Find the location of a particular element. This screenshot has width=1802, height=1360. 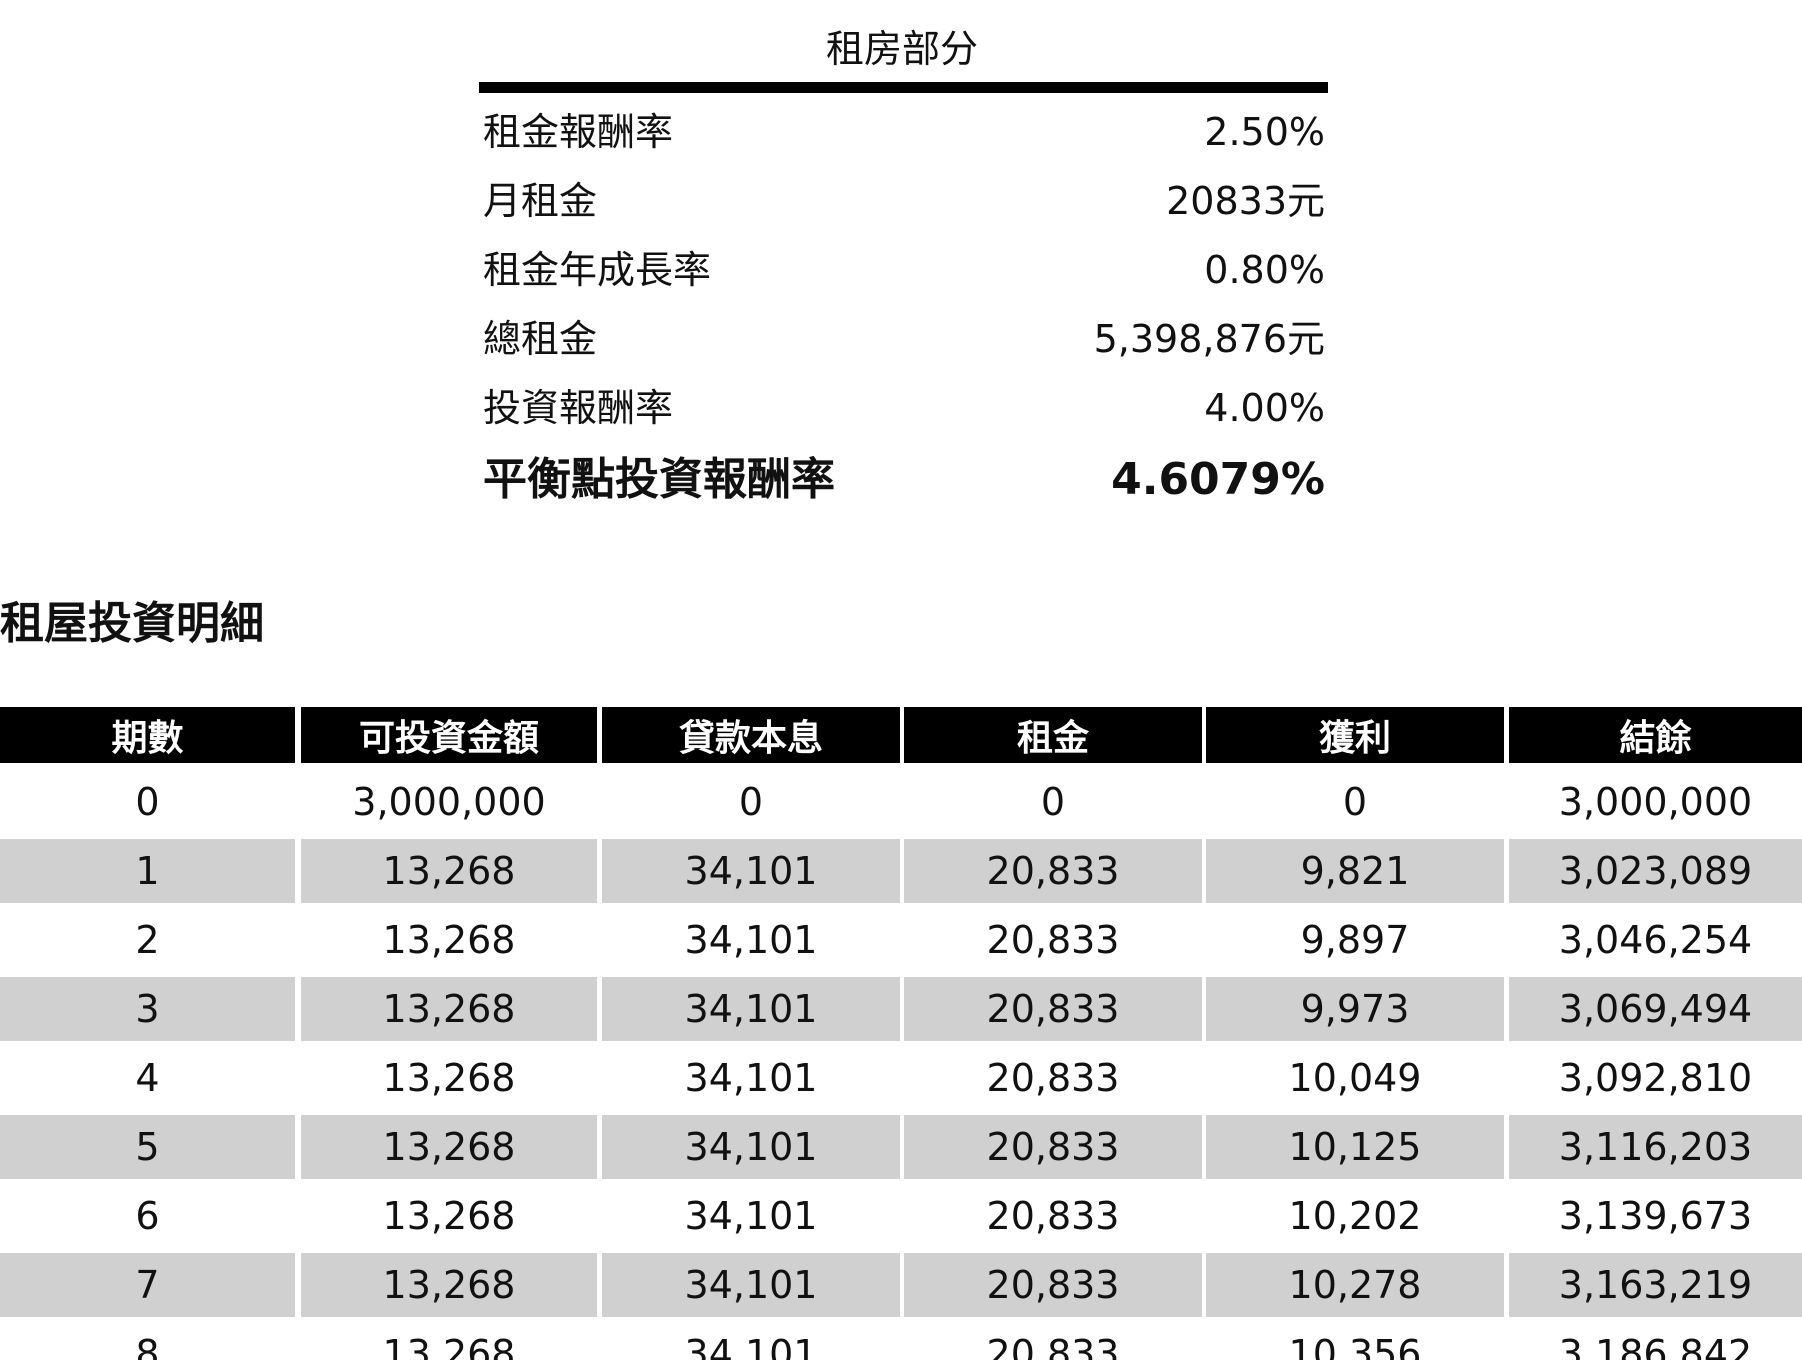

table-cell: 3,139,673 is located at coordinates (1655, 1216).